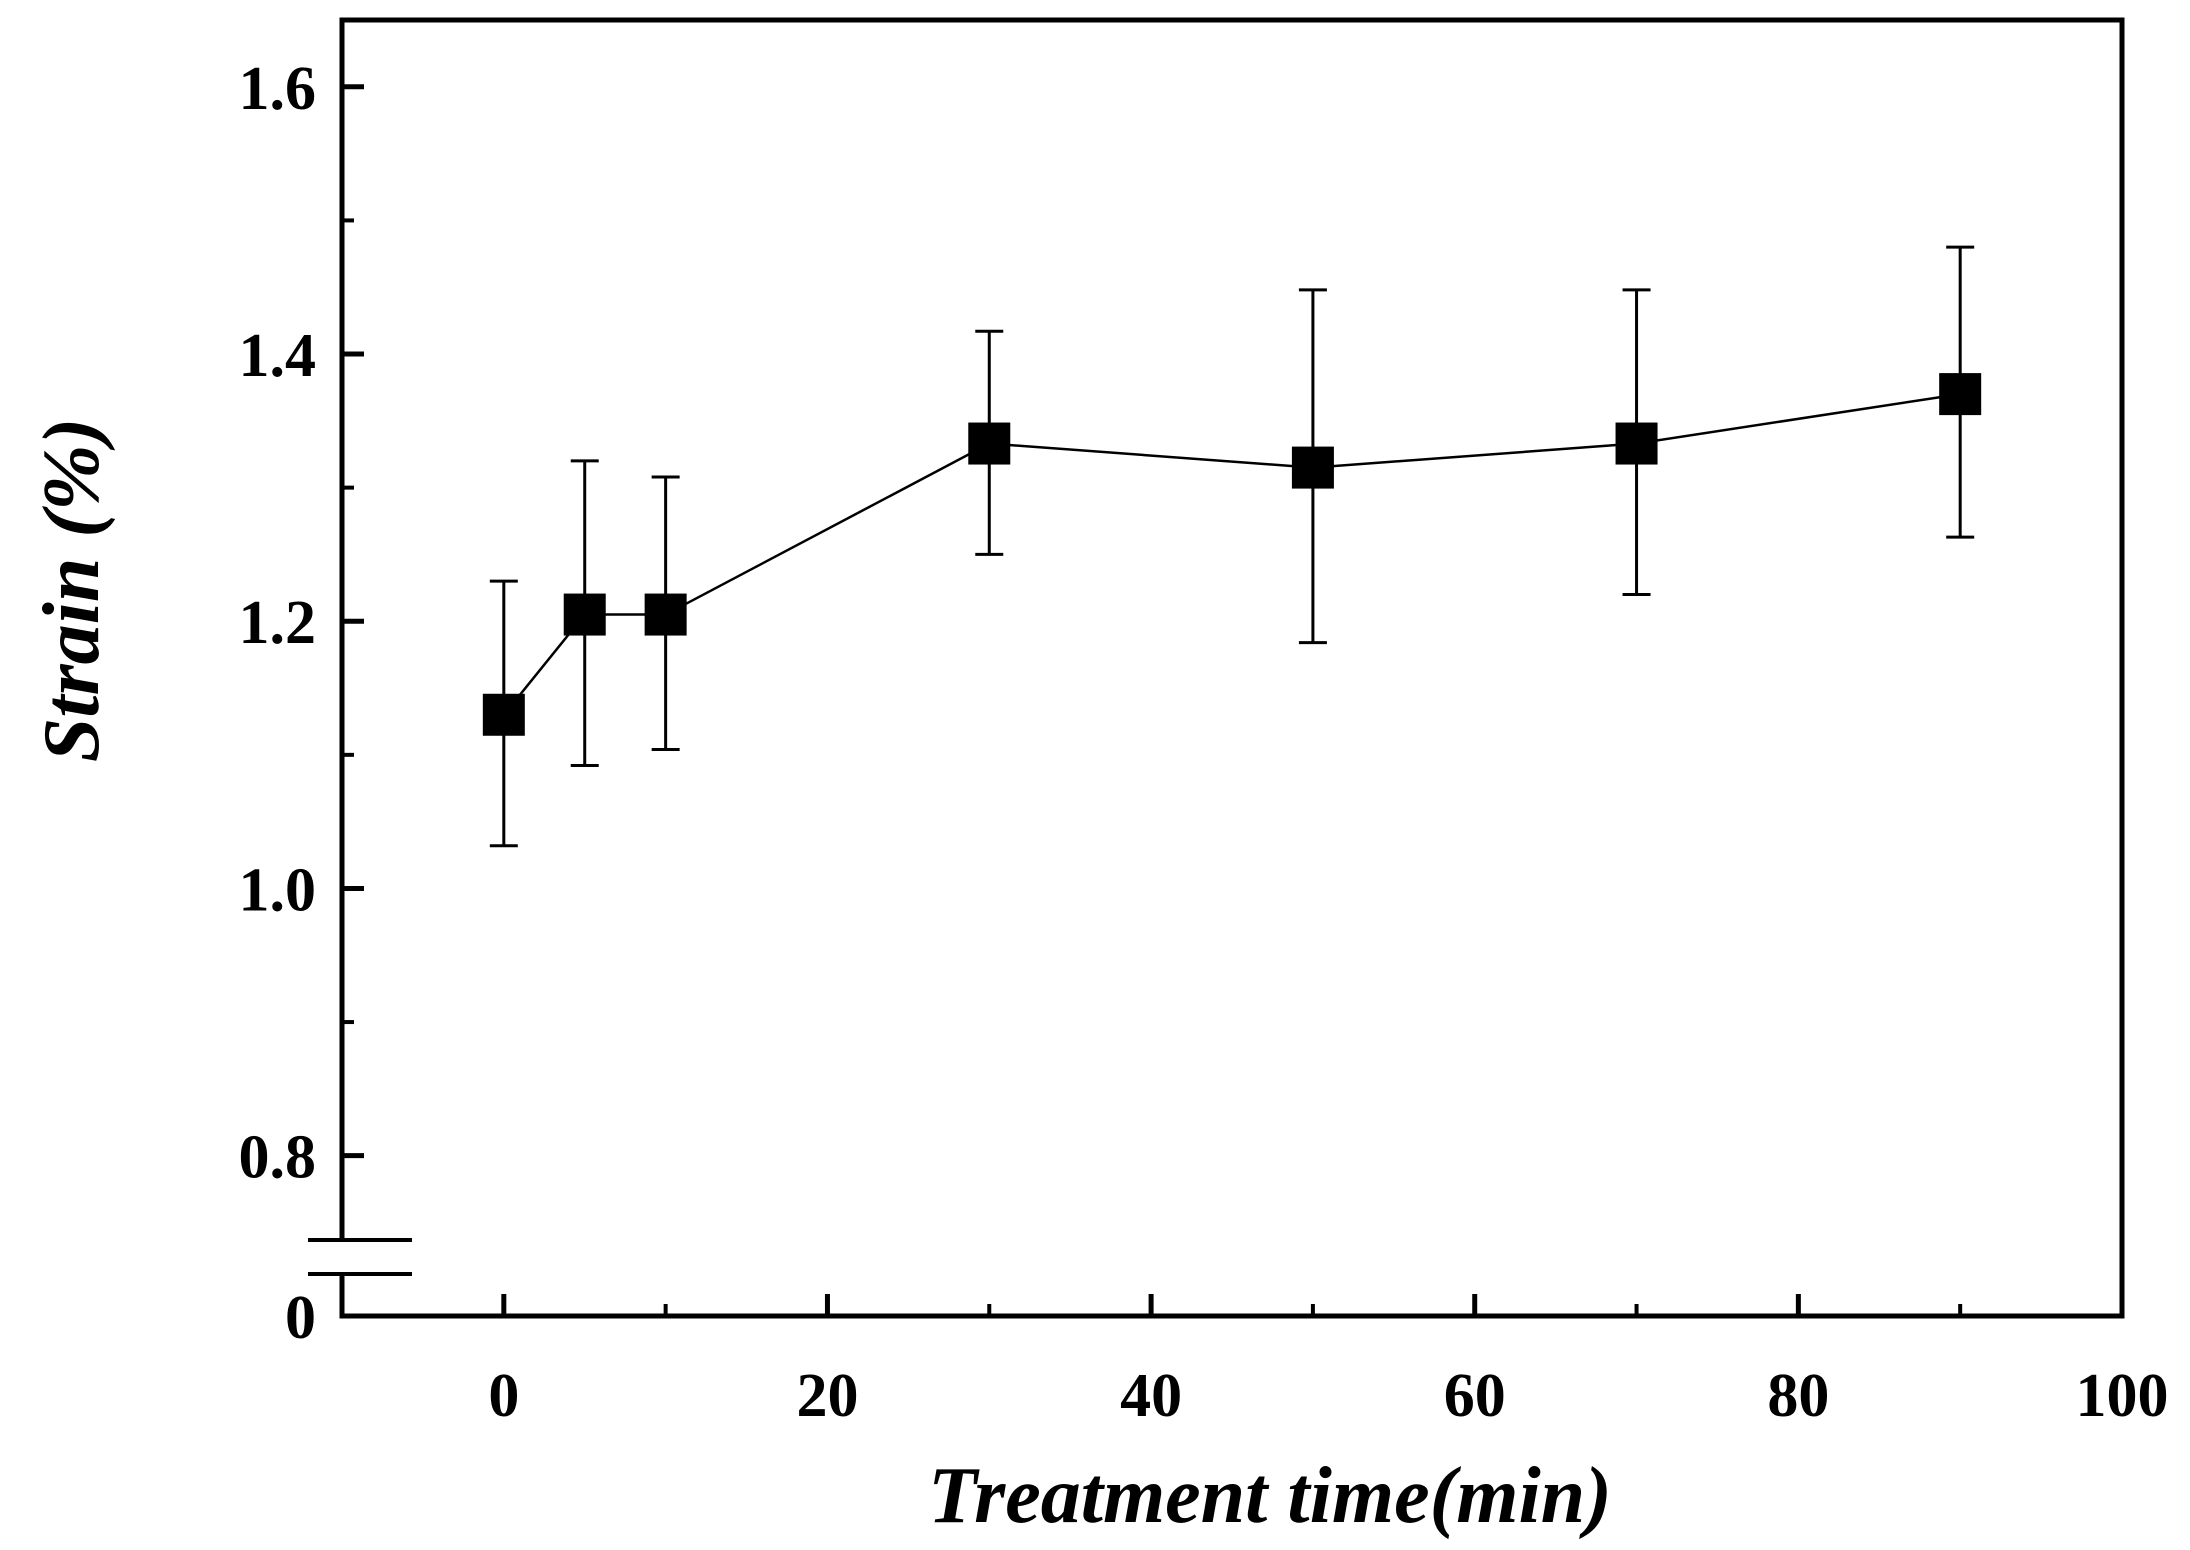 Image resolution: width=2190 pixels, height=1550 pixels. What do you see at coordinates (1151, 1396) in the screenshot?
I see `x-tick-label: 40` at bounding box center [1151, 1396].